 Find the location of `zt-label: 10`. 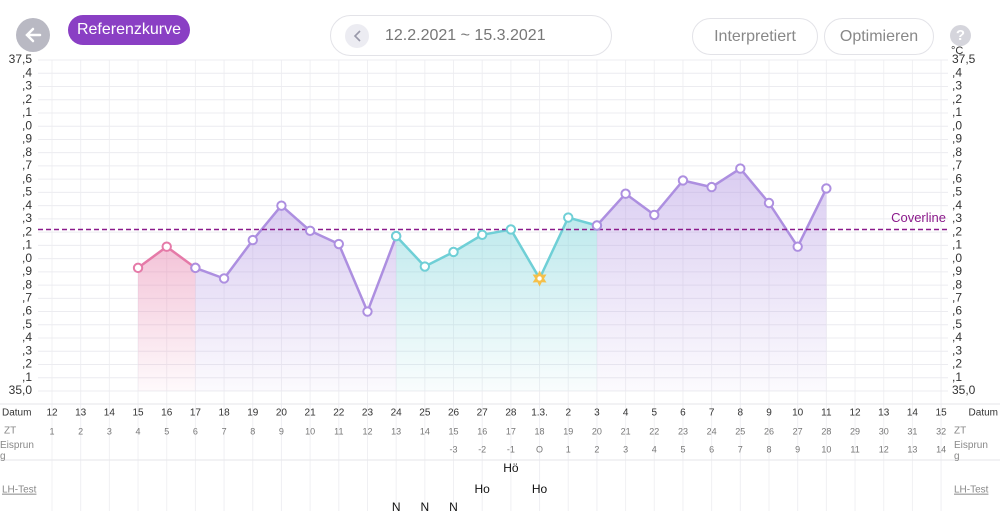

zt-label: 10 is located at coordinates (310, 431).